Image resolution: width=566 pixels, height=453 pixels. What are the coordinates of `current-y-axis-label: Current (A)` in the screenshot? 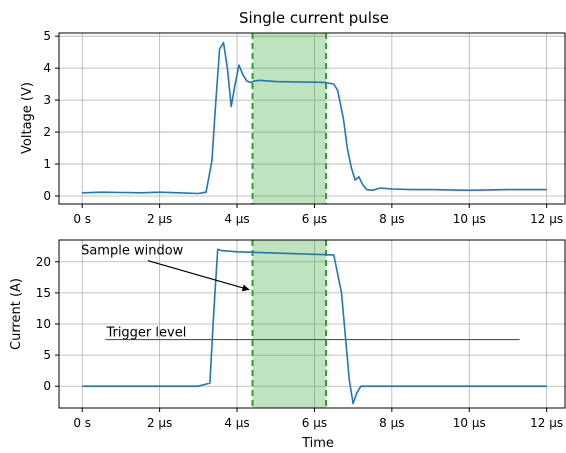 It's located at (16, 314).